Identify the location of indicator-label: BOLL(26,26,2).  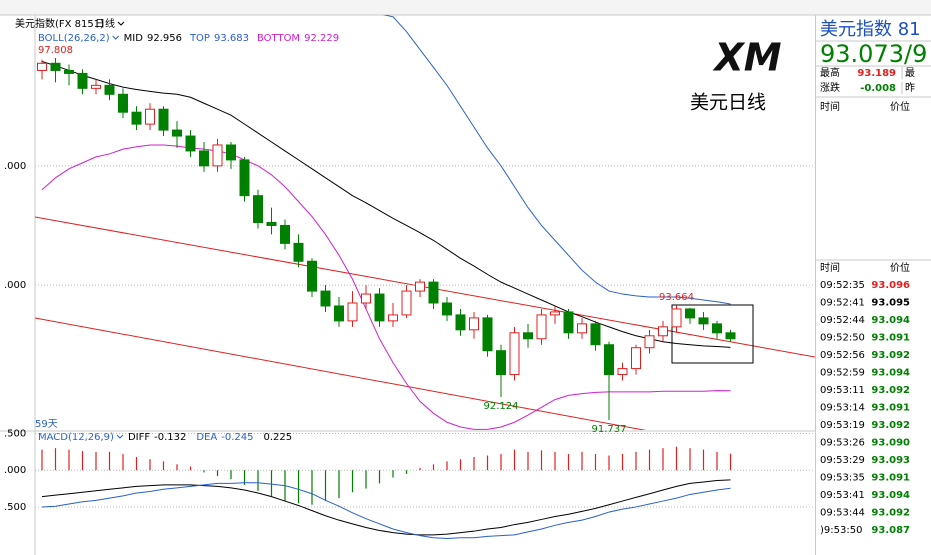
(74, 38).